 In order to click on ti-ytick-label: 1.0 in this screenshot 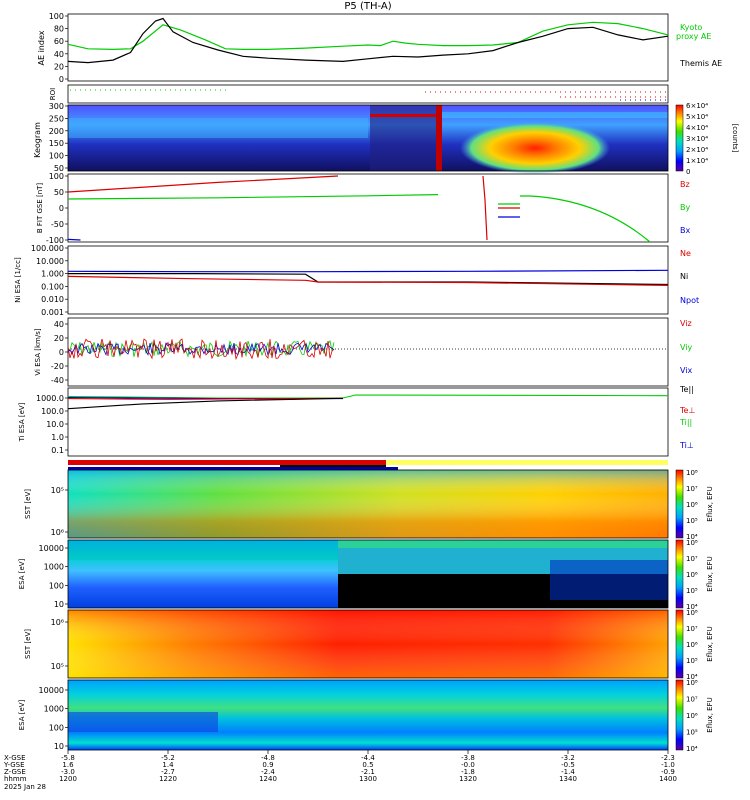, I will do `click(57, 437)`.